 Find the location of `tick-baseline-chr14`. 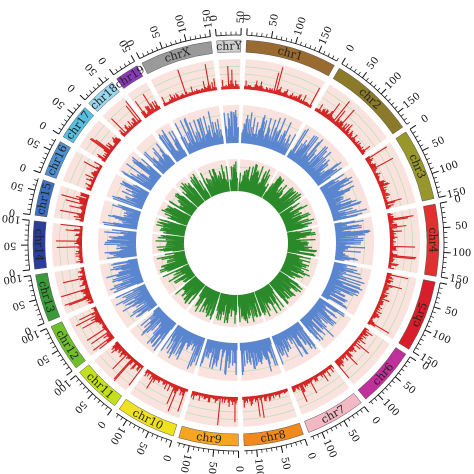

tick-baseline-chr14 is located at coordinates (29, 245).